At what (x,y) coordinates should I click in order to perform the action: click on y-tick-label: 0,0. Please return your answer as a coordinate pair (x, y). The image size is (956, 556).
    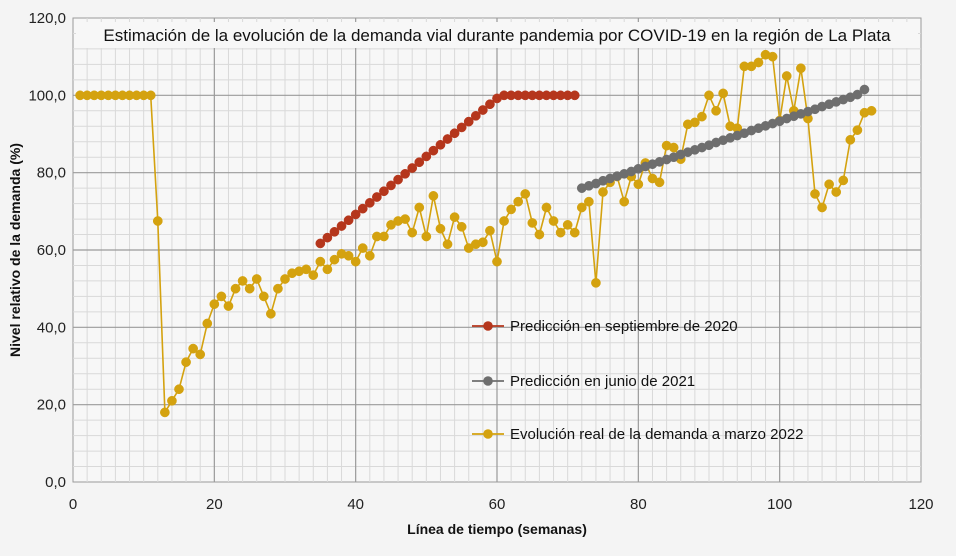
    Looking at the image, I should click on (55, 482).